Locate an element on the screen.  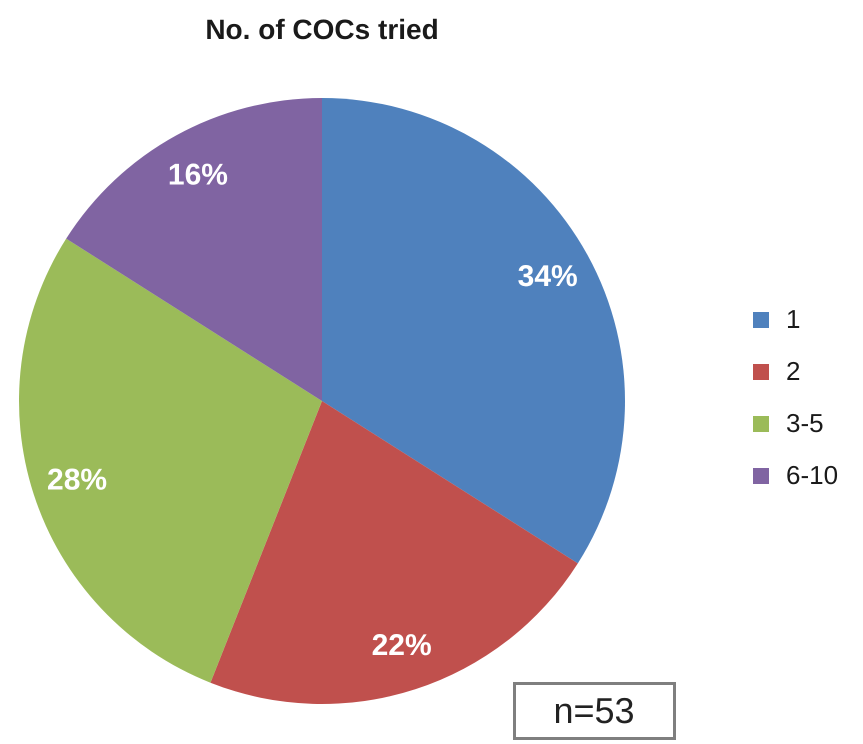
data-label: 34% is located at coordinates (548, 276).